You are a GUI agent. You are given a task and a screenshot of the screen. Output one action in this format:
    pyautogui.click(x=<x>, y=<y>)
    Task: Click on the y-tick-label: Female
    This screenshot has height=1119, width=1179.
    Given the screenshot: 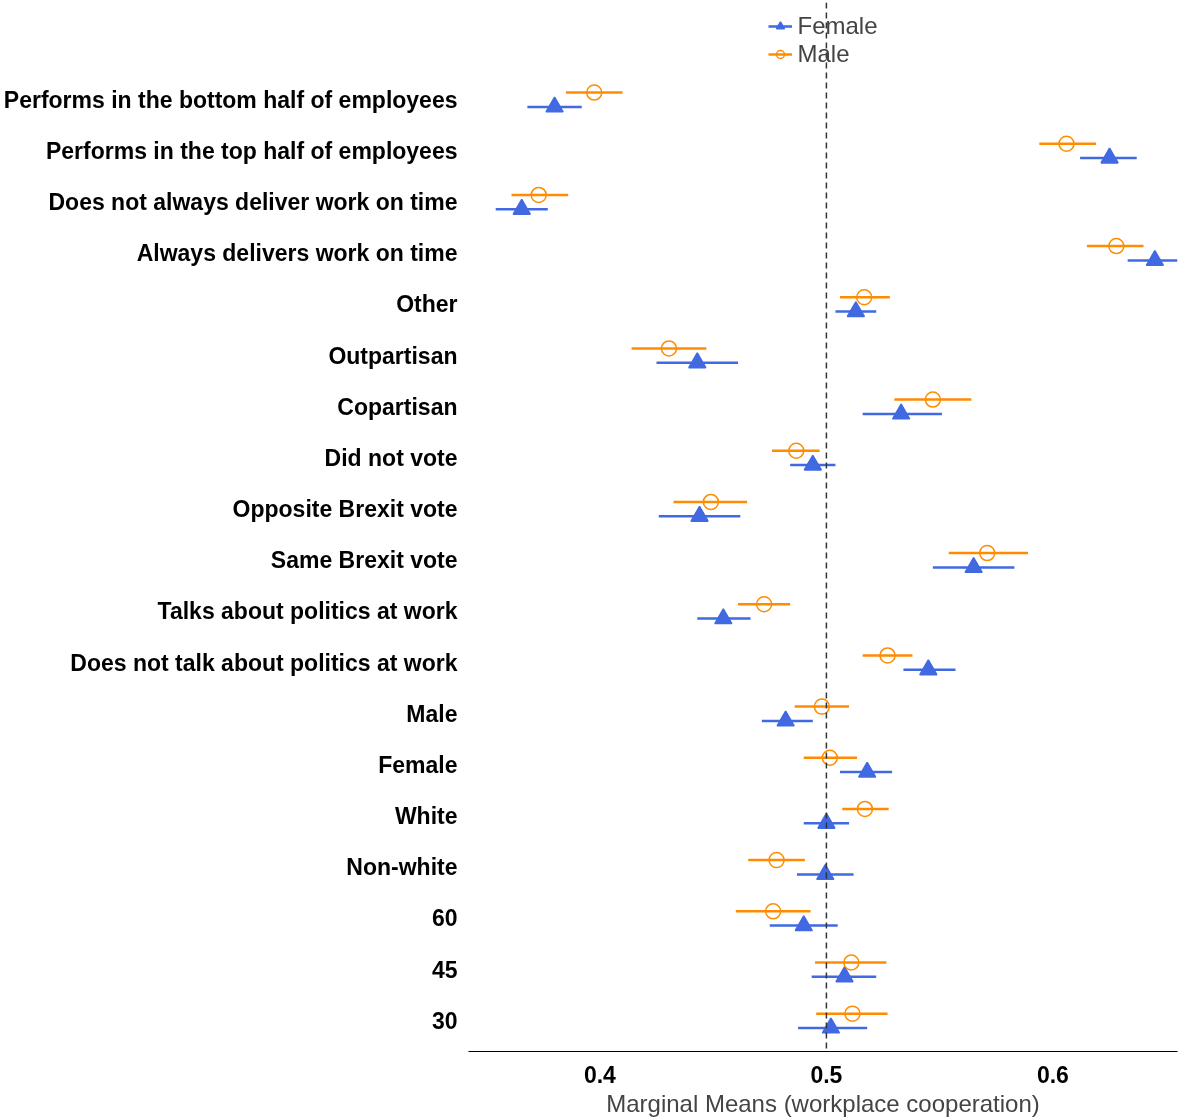 What is the action you would take?
    pyautogui.click(x=418, y=764)
    